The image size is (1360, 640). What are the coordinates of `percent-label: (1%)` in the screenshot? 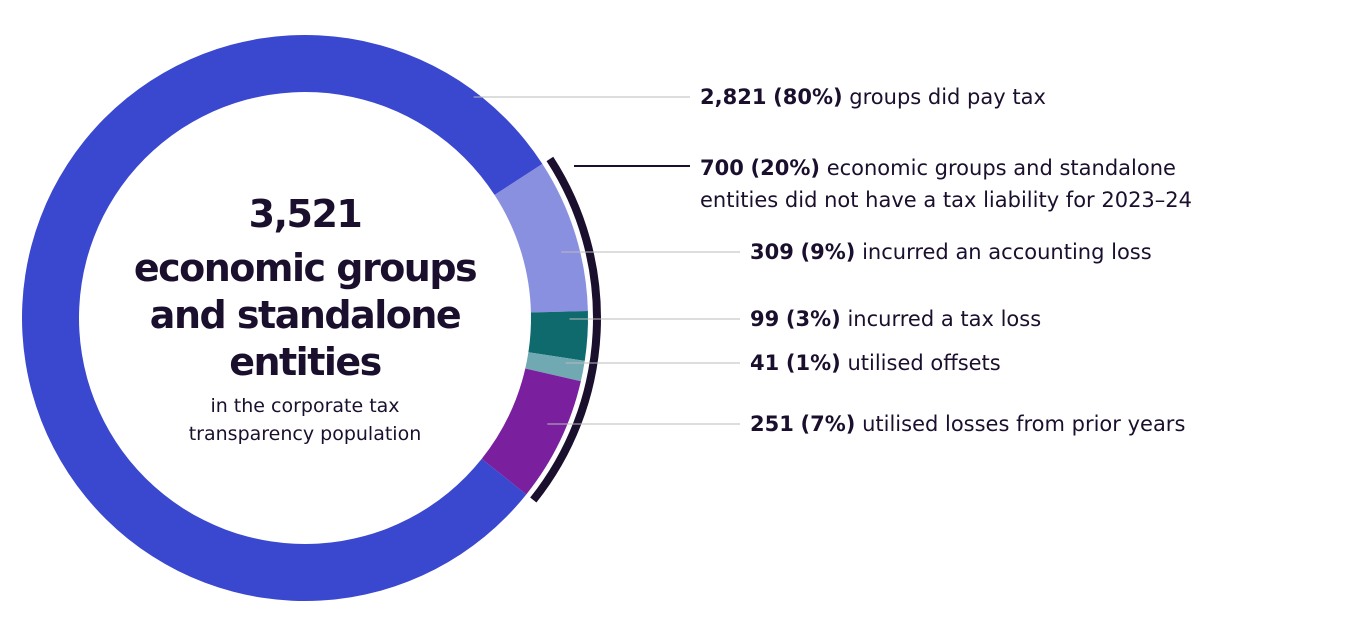 It's located at (813, 363).